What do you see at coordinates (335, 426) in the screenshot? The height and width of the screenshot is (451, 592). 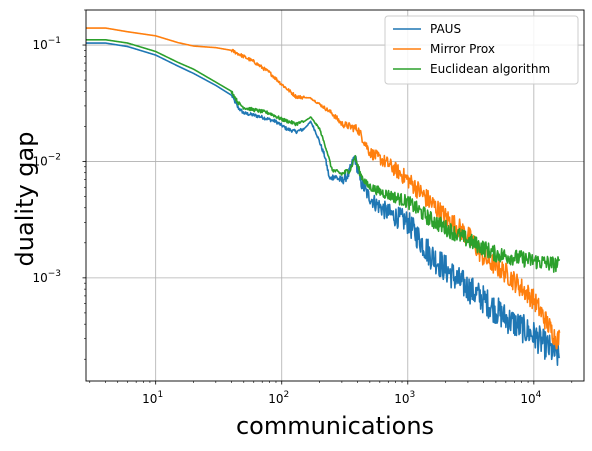 I see `x-axis-label: communications` at bounding box center [335, 426].